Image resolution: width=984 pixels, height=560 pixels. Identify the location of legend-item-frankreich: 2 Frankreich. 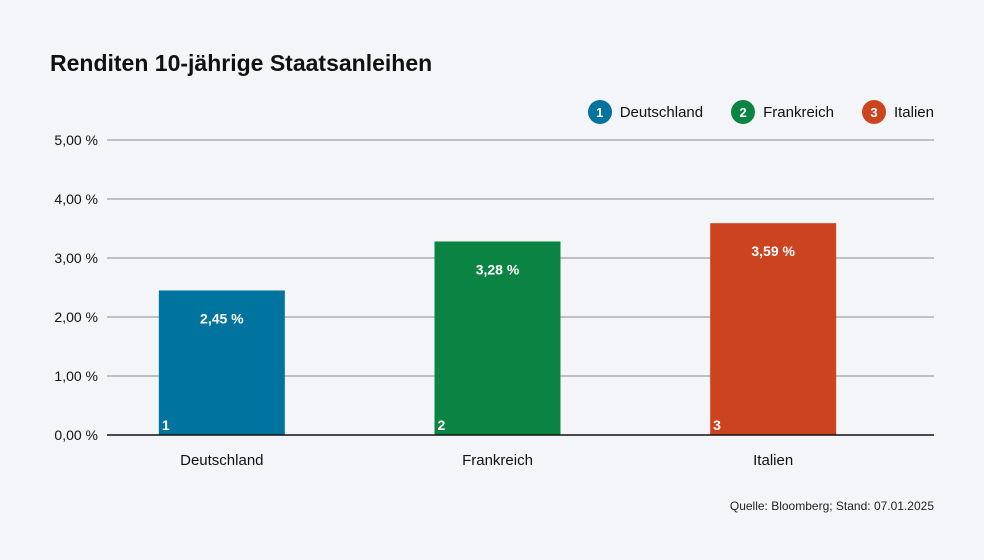
(782, 112).